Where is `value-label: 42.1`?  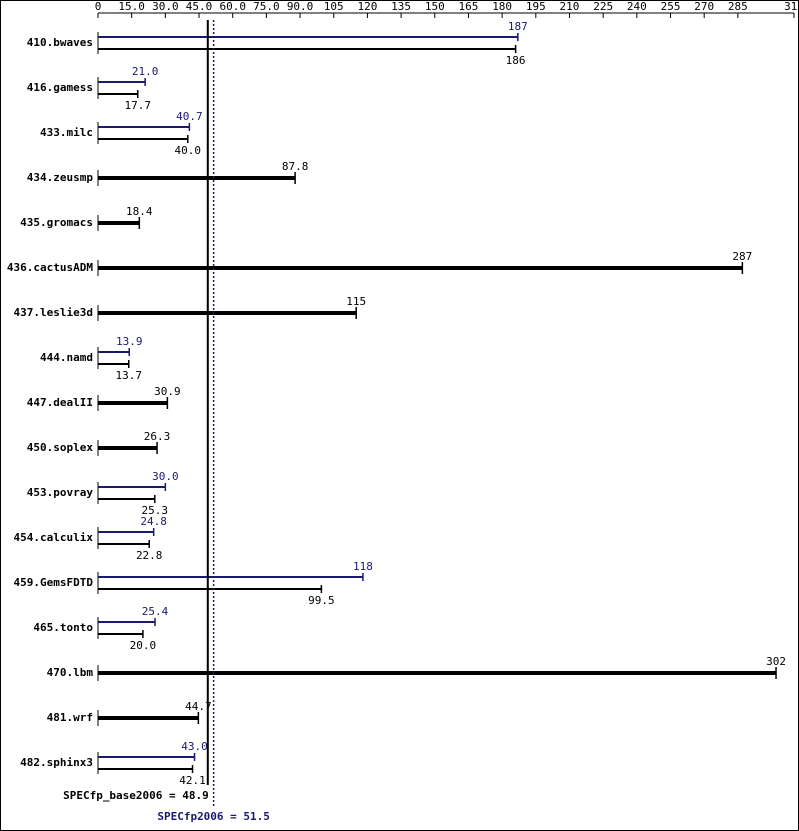 value-label: 42.1 is located at coordinates (192, 780).